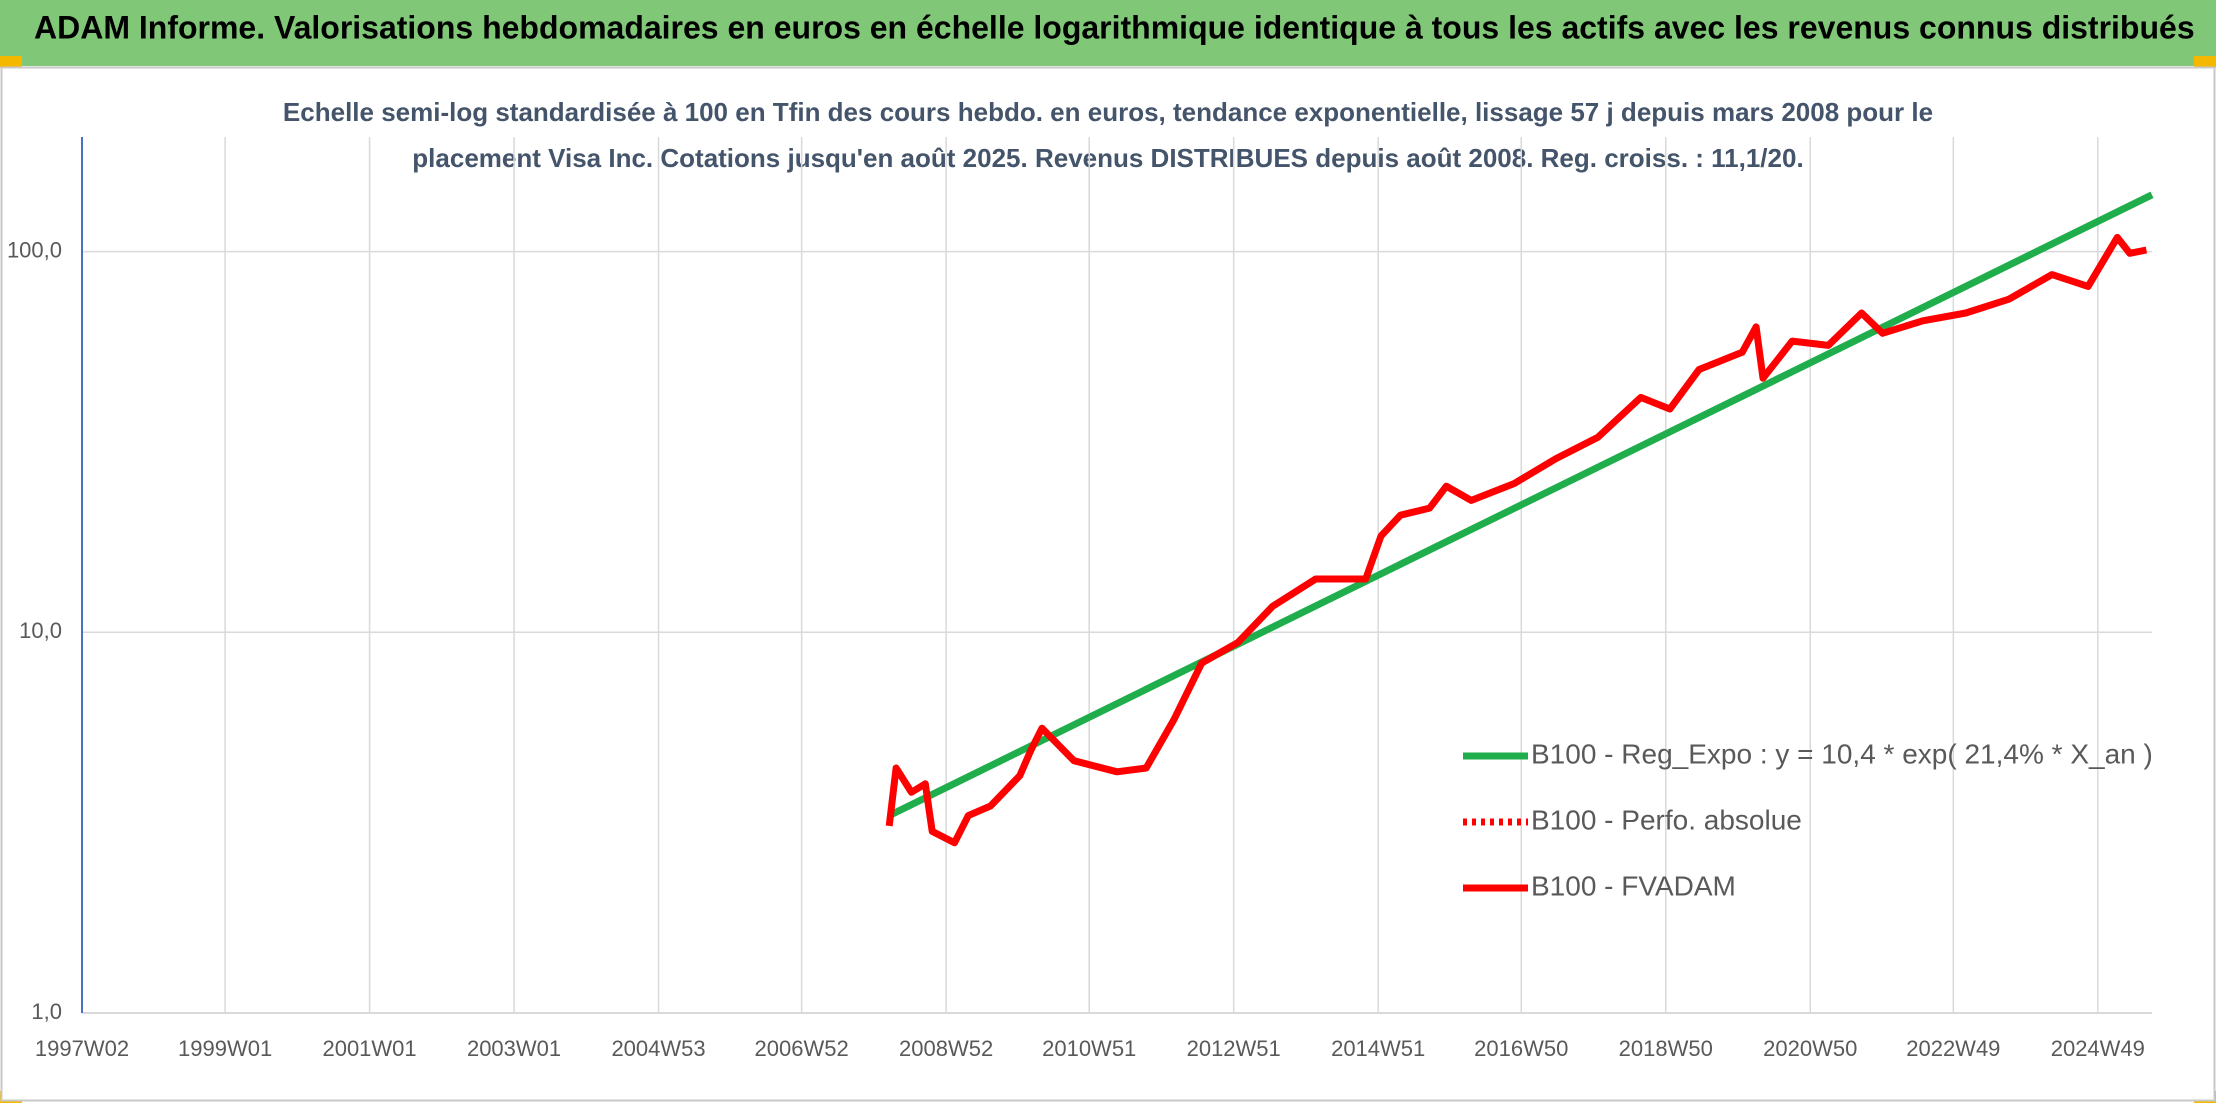 The width and height of the screenshot is (2216, 1108). What do you see at coordinates (514, 1048) in the screenshot?
I see `x-tick-label: 2003W01` at bounding box center [514, 1048].